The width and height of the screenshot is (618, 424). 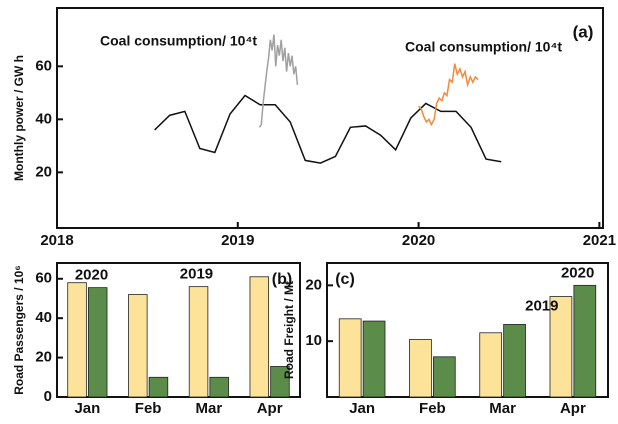 What do you see at coordinates (19, 330) in the screenshot?
I see `y-axis-label: Road Passengers / 10⁶` at bounding box center [19, 330].